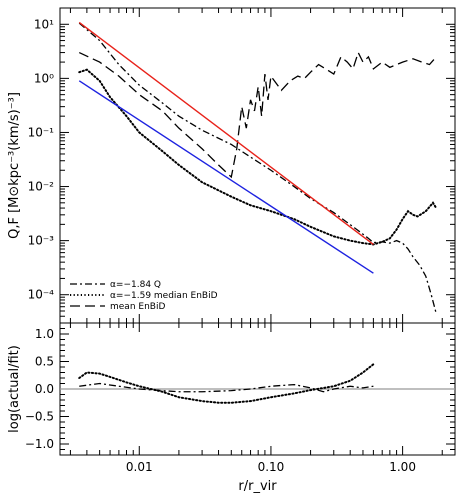  Describe the element at coordinates (257, 486) in the screenshot. I see `x-axis-label: r/r_vir` at that location.